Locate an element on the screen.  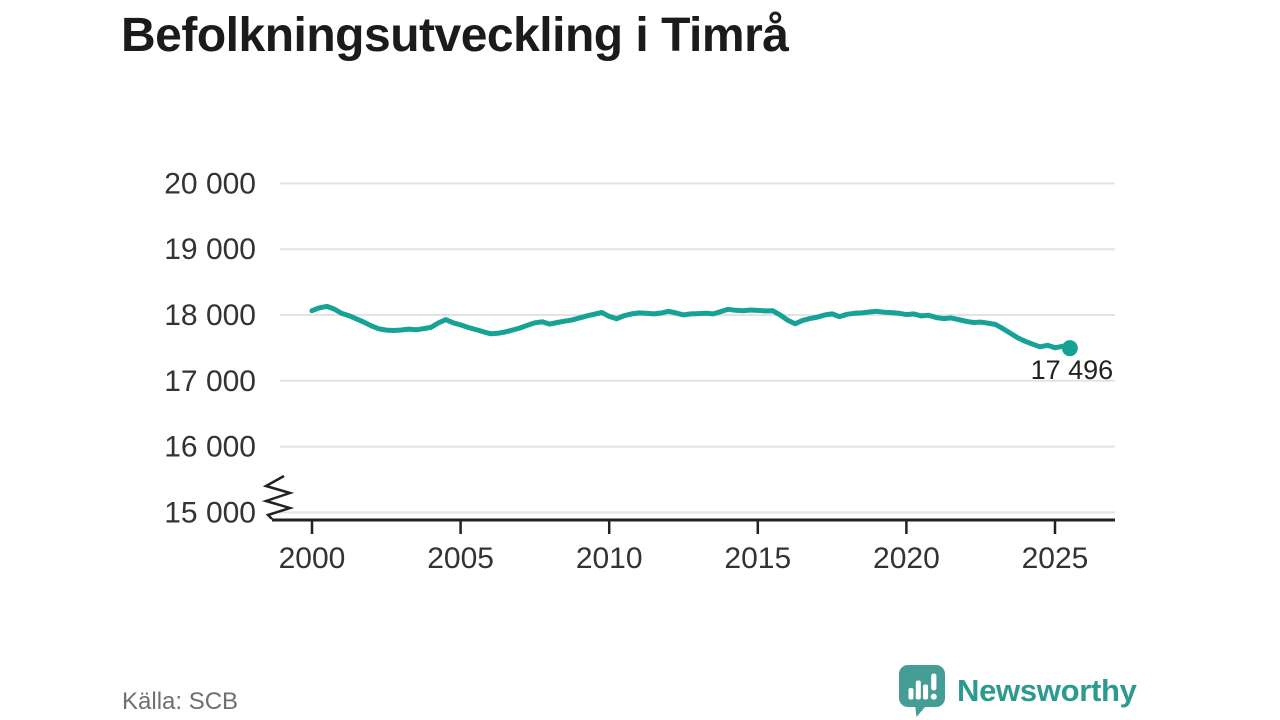
x-tick-label: 2005 is located at coordinates (460, 558).